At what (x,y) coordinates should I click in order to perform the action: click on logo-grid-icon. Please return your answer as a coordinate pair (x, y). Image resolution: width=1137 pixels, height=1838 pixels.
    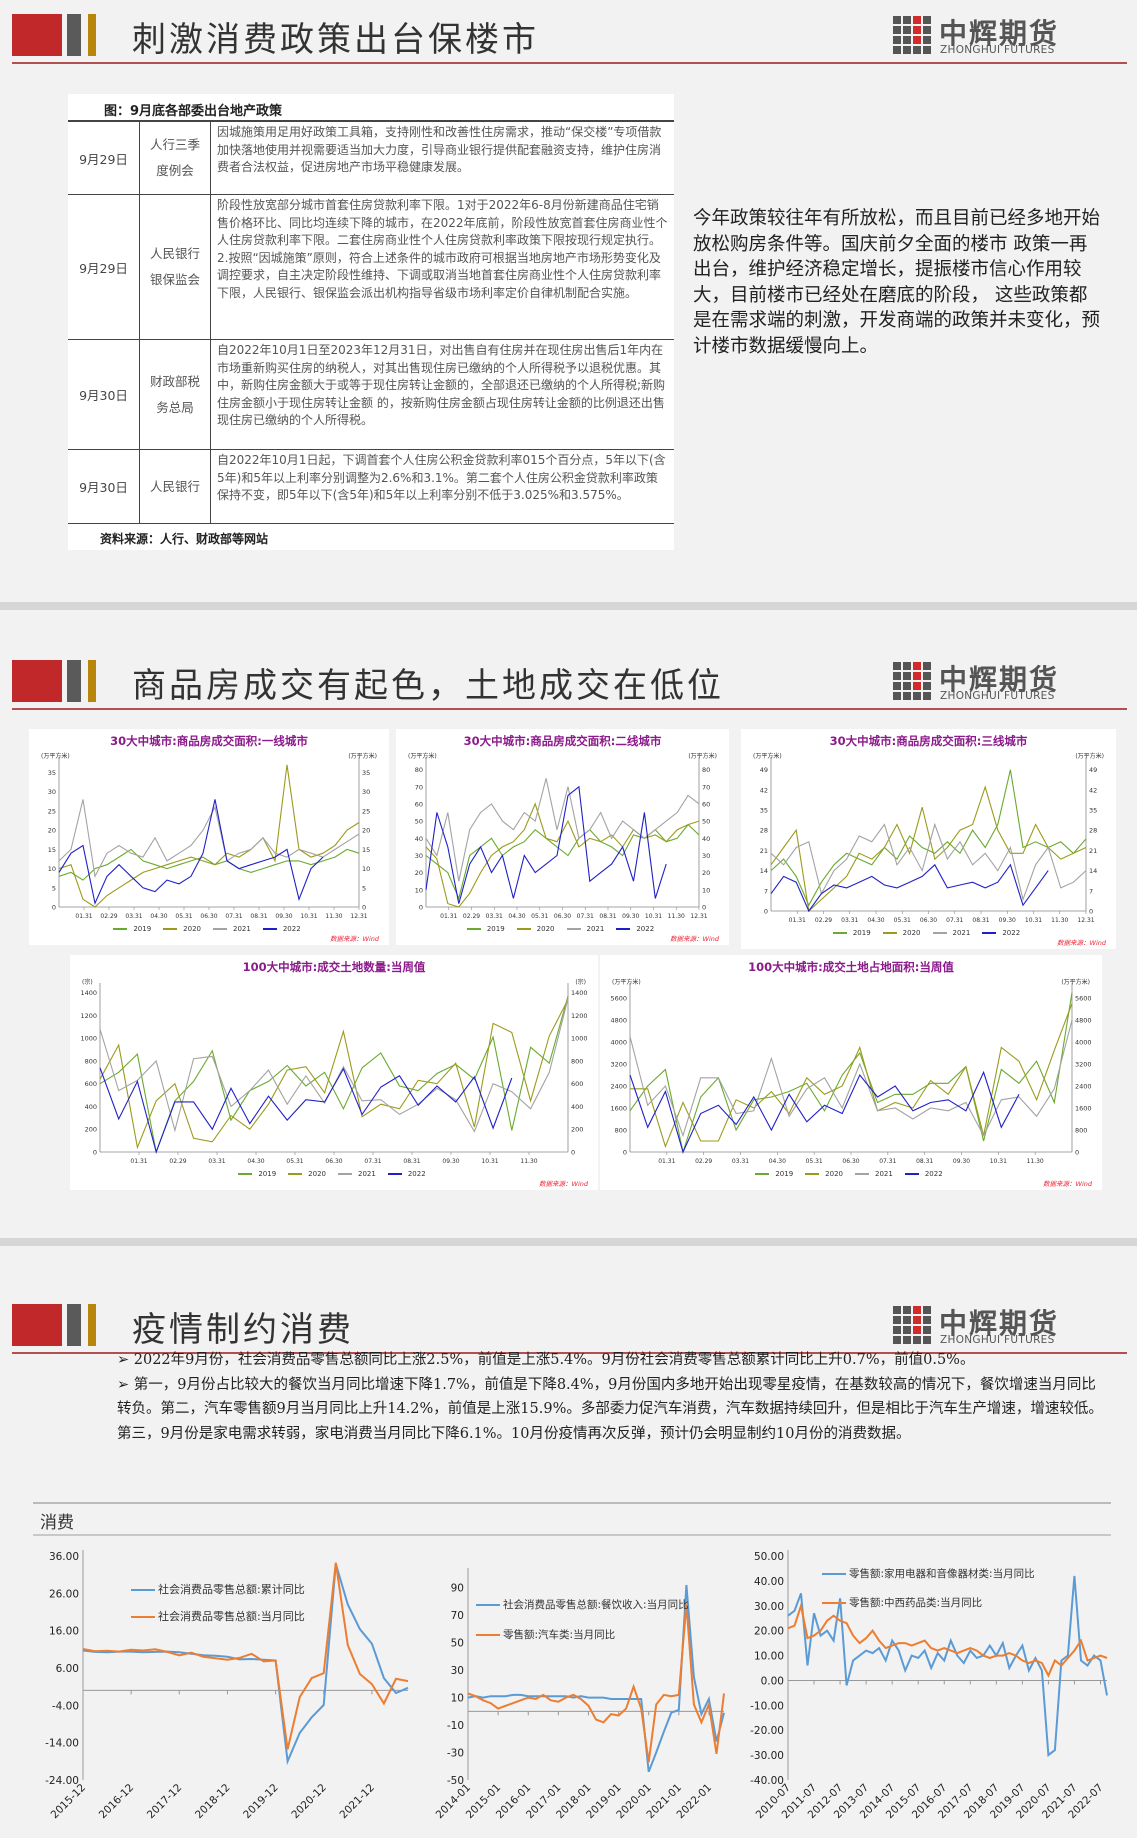
    Looking at the image, I should click on (913, 1325).